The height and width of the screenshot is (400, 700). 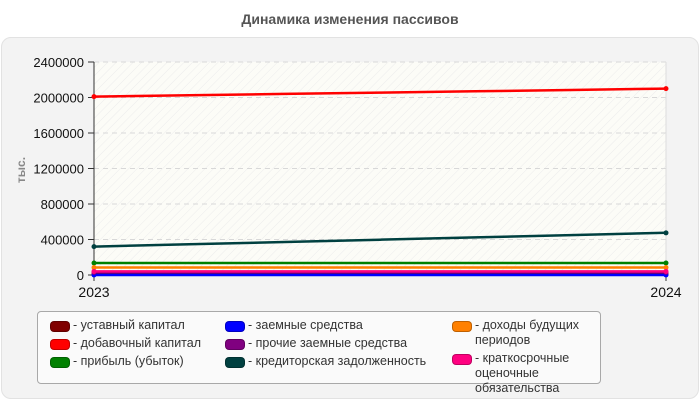 I want to click on legend-item: - краткосрочные оценочные обязательства, so click(x=527, y=373).